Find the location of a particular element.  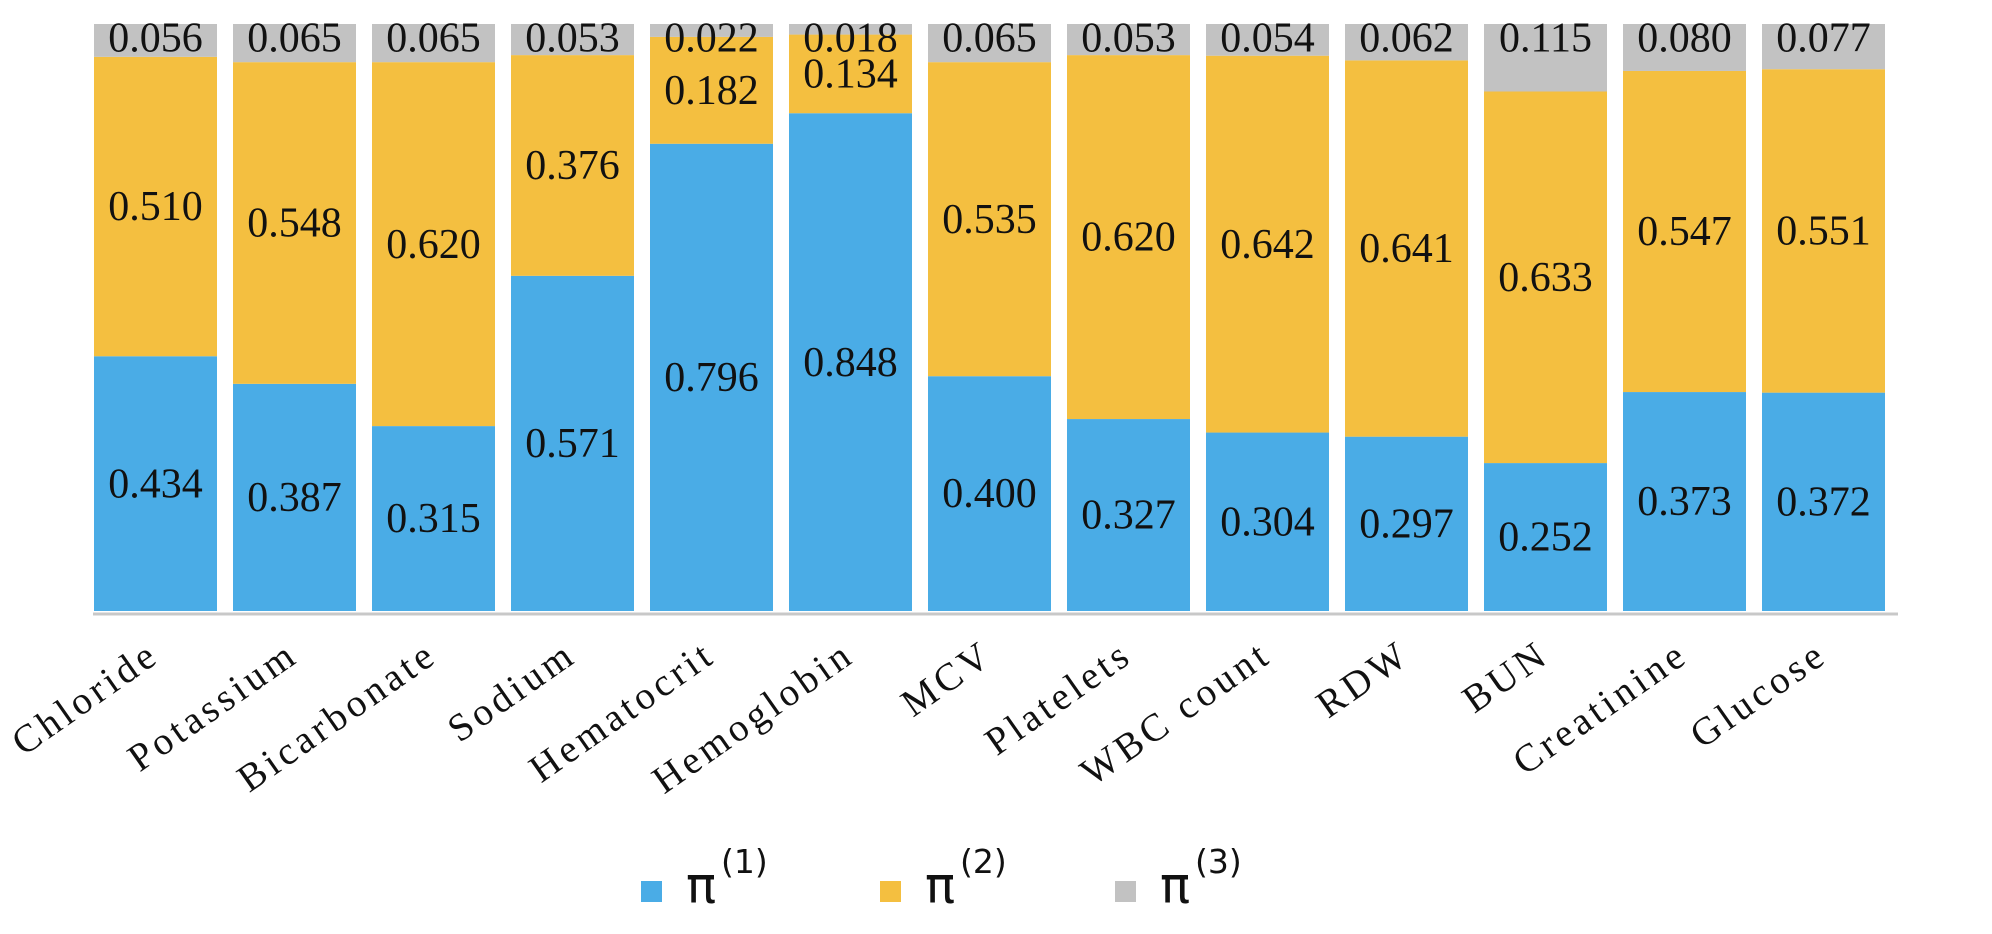

category-label-bun: BUN is located at coordinates (1506, 676).